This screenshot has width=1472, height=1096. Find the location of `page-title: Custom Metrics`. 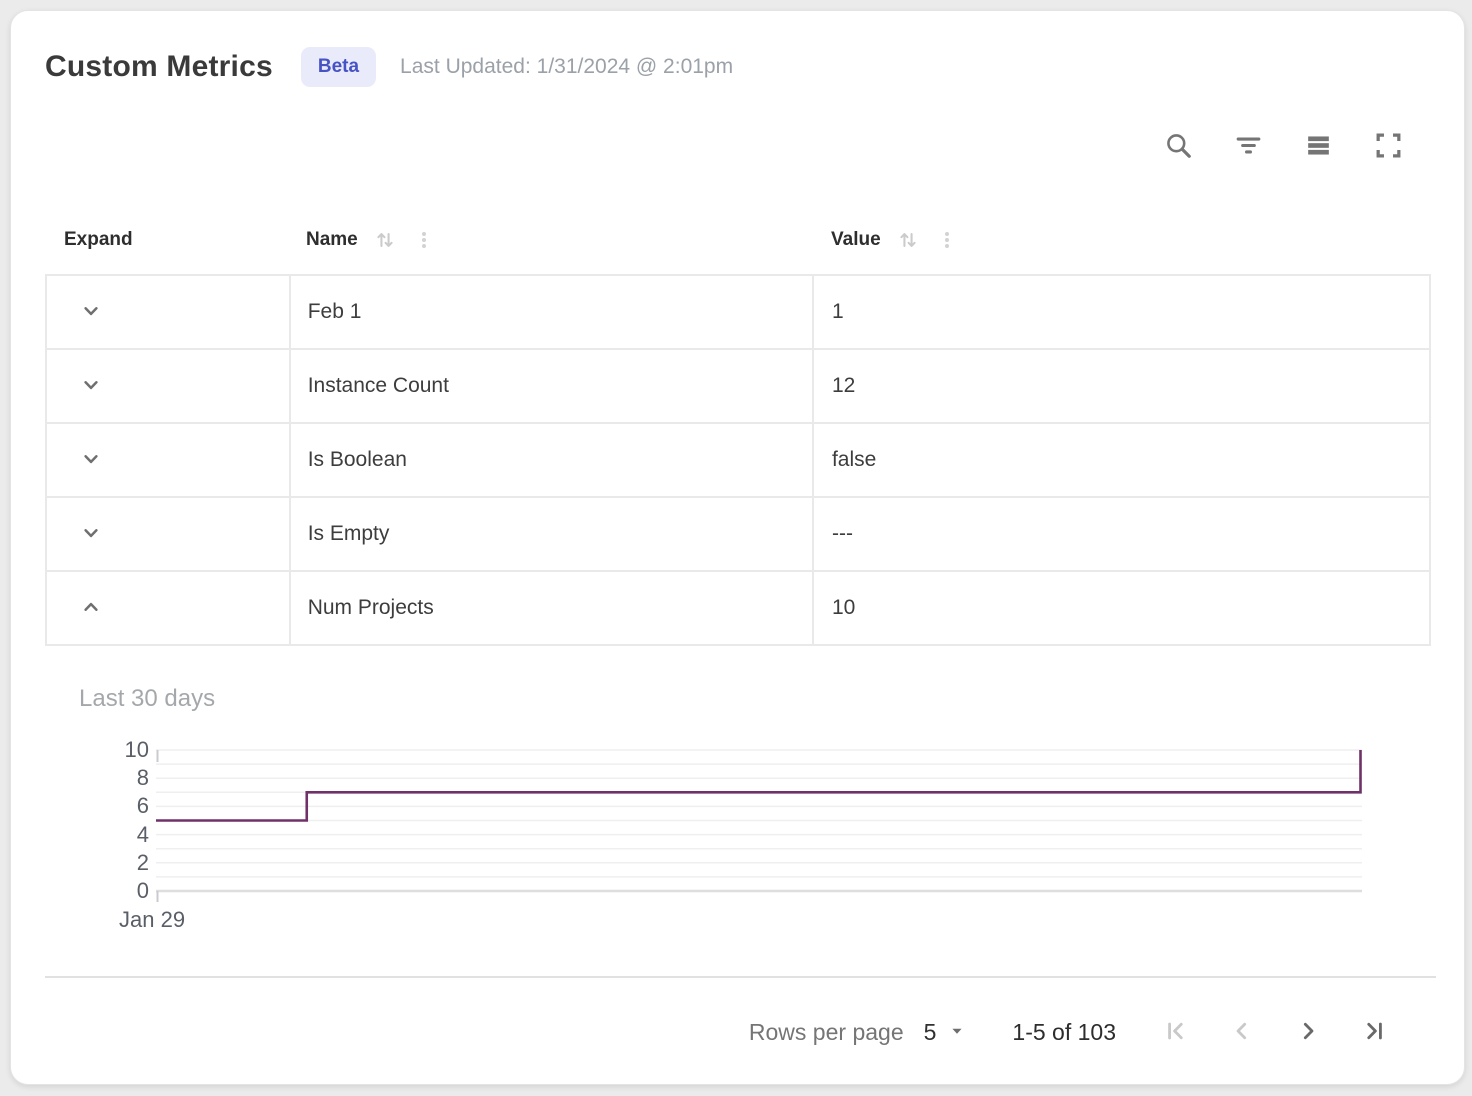

page-title: Custom Metrics is located at coordinates (159, 66).